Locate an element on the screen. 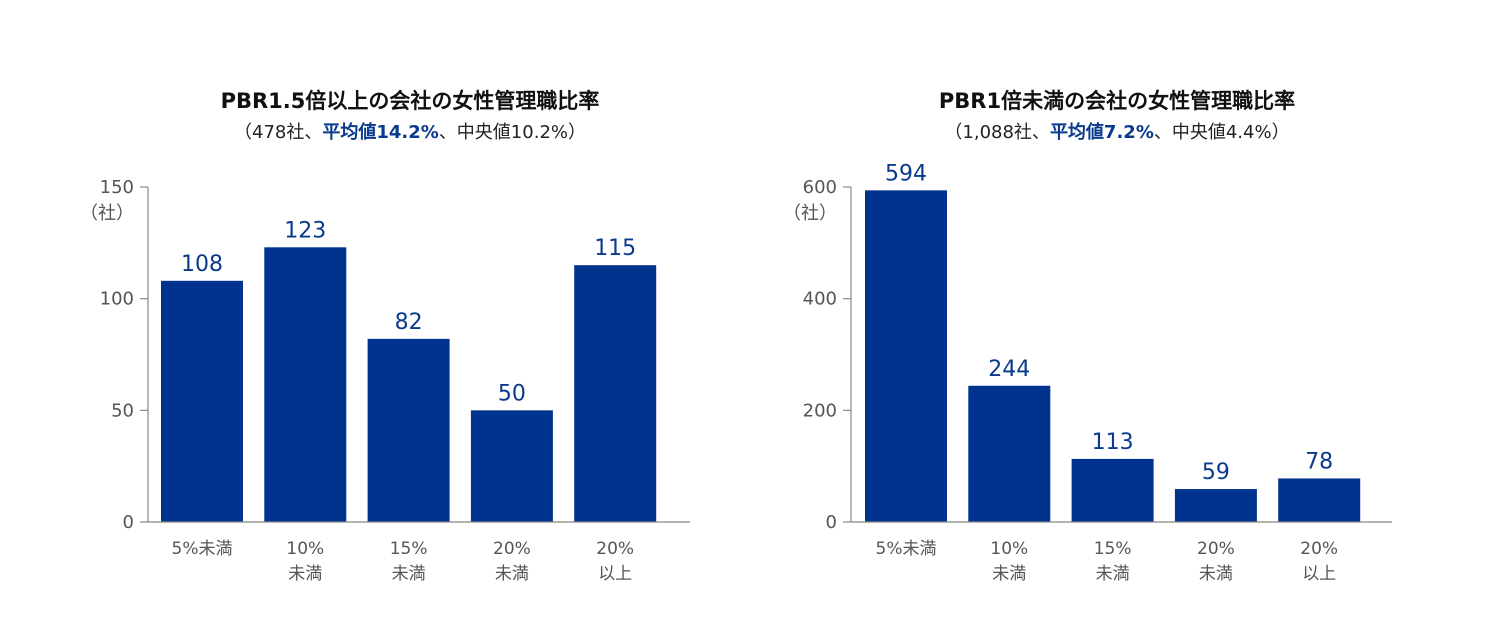 This screenshot has height=632, width=1500. bar-value-label: 244 is located at coordinates (1009, 369).